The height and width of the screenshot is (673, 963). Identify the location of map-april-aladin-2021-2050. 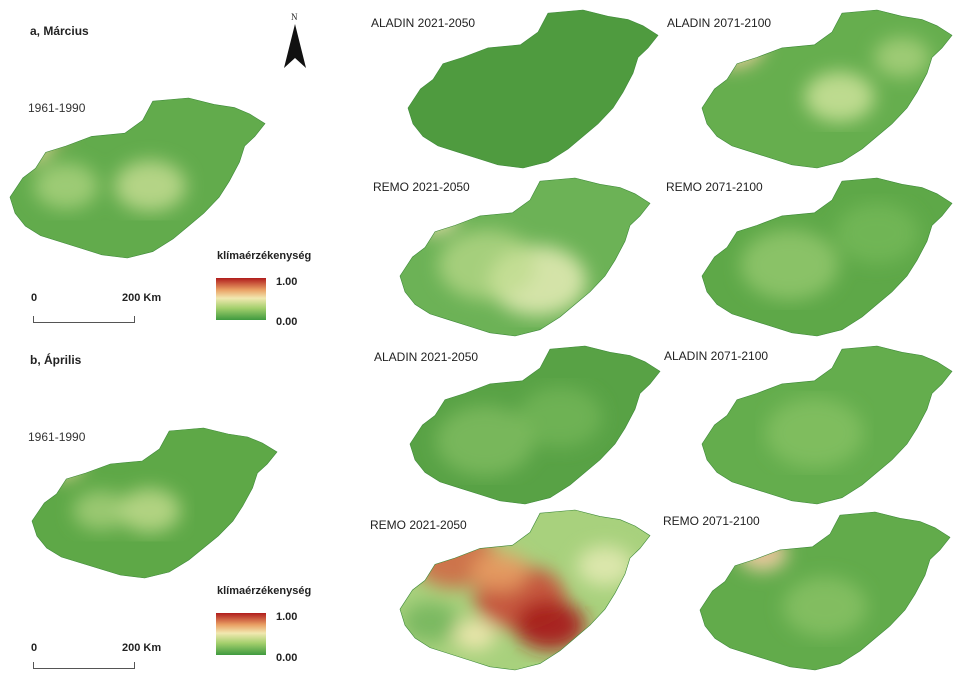
(535, 425).